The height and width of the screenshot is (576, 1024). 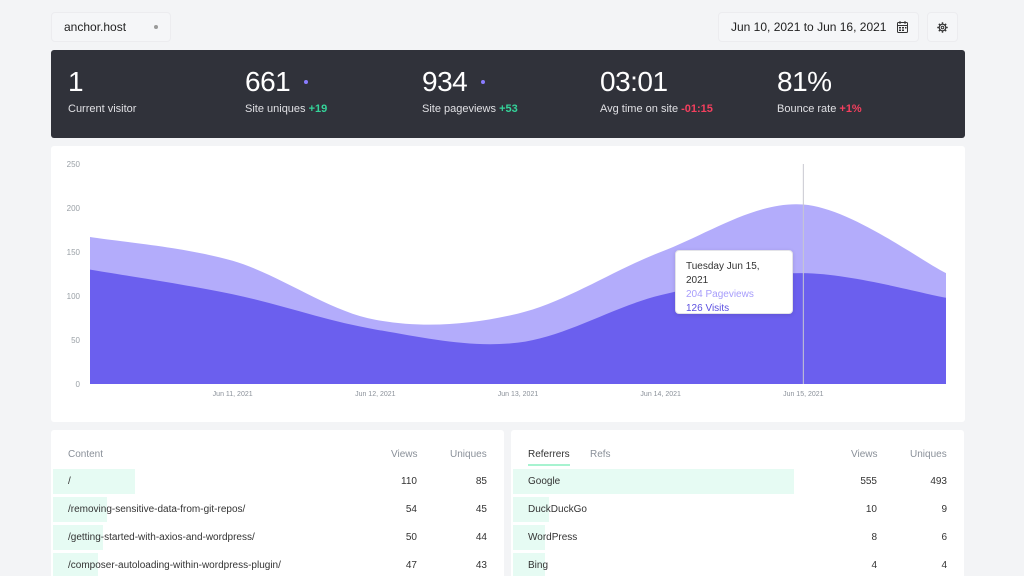 What do you see at coordinates (411, 565) in the screenshot?
I see `row-views: 47` at bounding box center [411, 565].